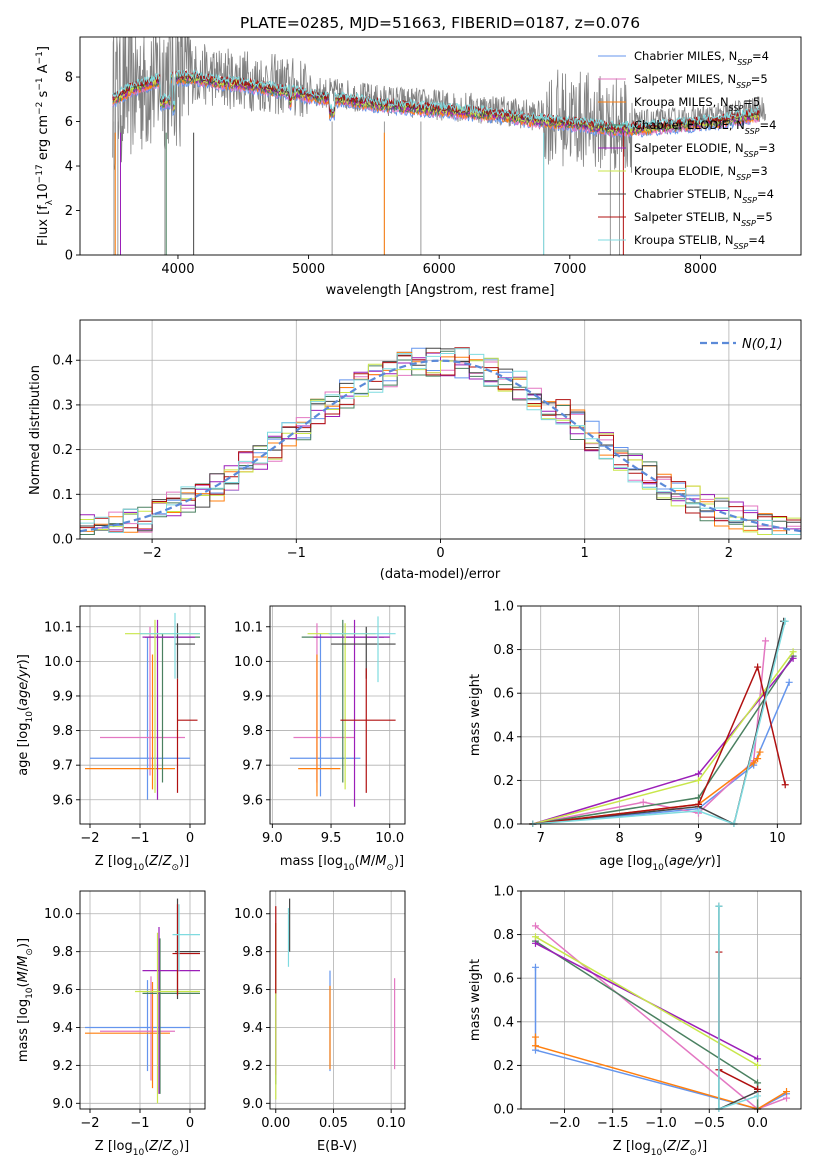 Image resolution: width=819 pixels, height=1170 pixels. Describe the element at coordinates (331, 838) in the screenshot. I see `x-tick-label: 9.5` at that location.